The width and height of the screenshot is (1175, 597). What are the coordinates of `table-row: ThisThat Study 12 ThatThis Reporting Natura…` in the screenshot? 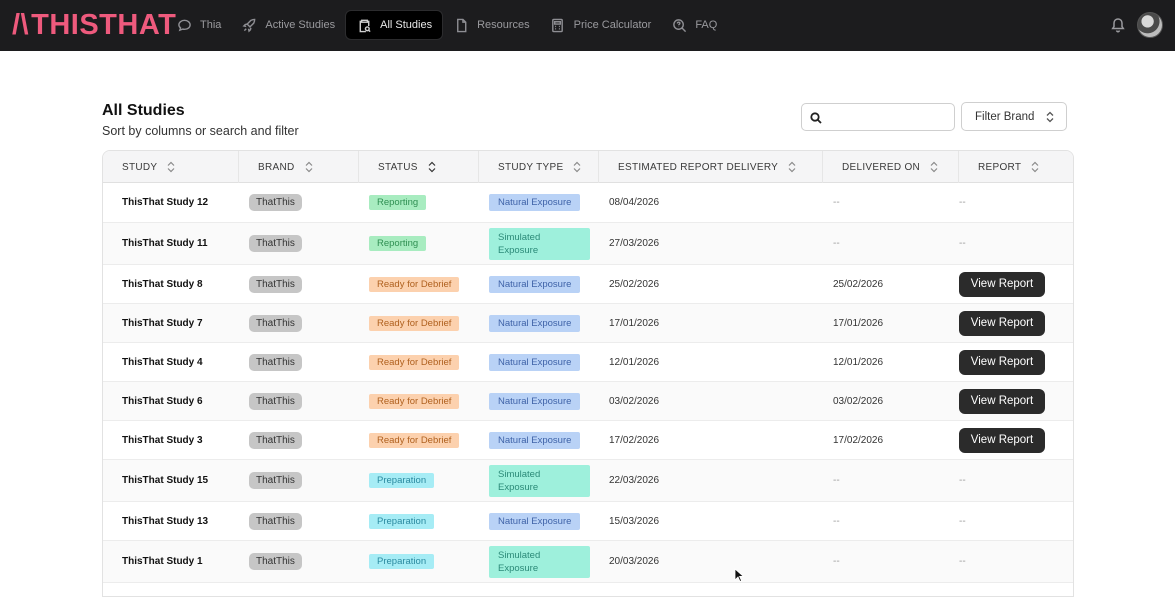 It's located at (588, 203).